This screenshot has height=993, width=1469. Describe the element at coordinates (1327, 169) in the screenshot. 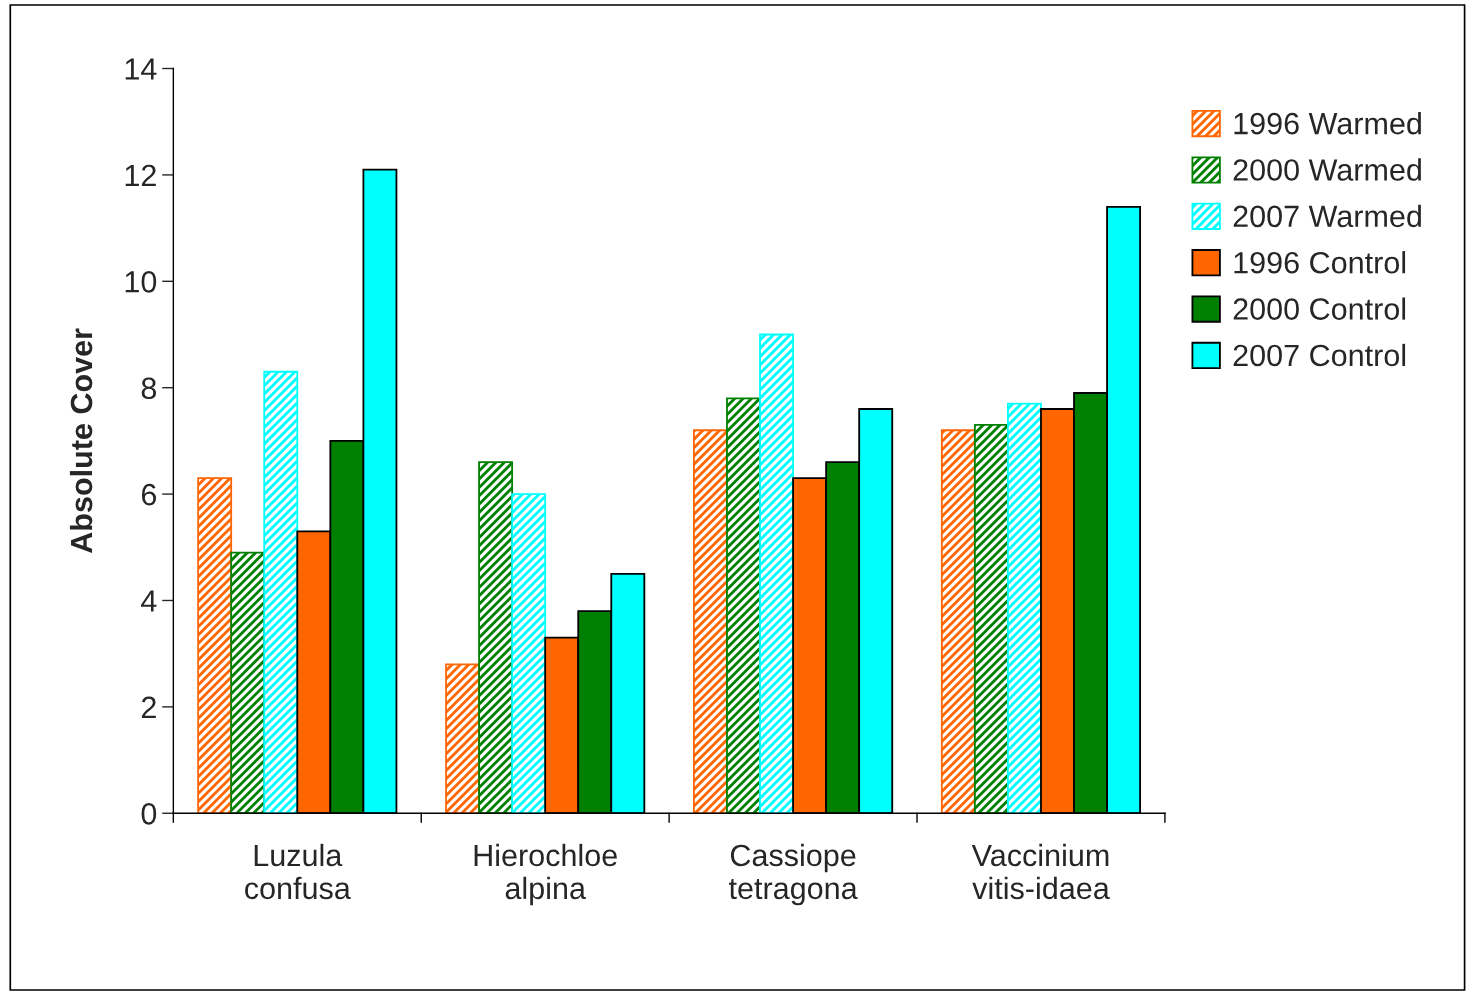

I see `legend-label: 2000 Warmed` at that location.